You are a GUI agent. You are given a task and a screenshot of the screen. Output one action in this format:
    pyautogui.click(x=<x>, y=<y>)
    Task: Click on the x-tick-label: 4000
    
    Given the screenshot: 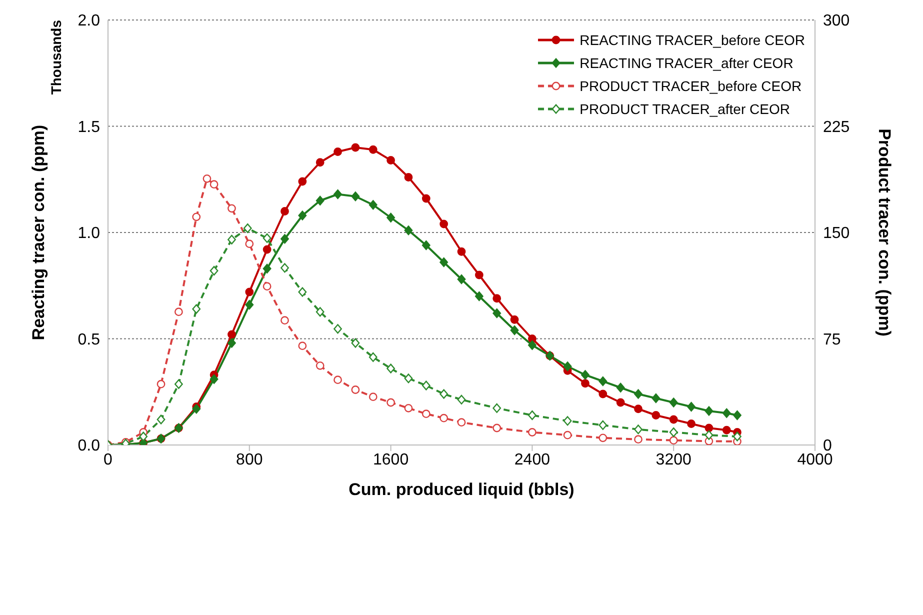 What is the action you would take?
    pyautogui.click(x=815, y=459)
    